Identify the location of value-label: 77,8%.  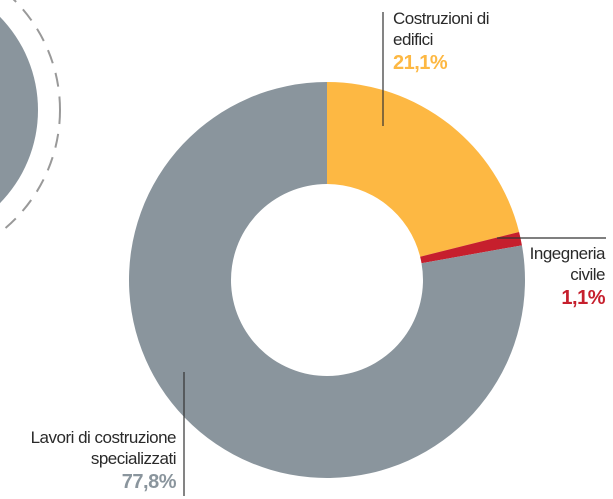
(149, 482).